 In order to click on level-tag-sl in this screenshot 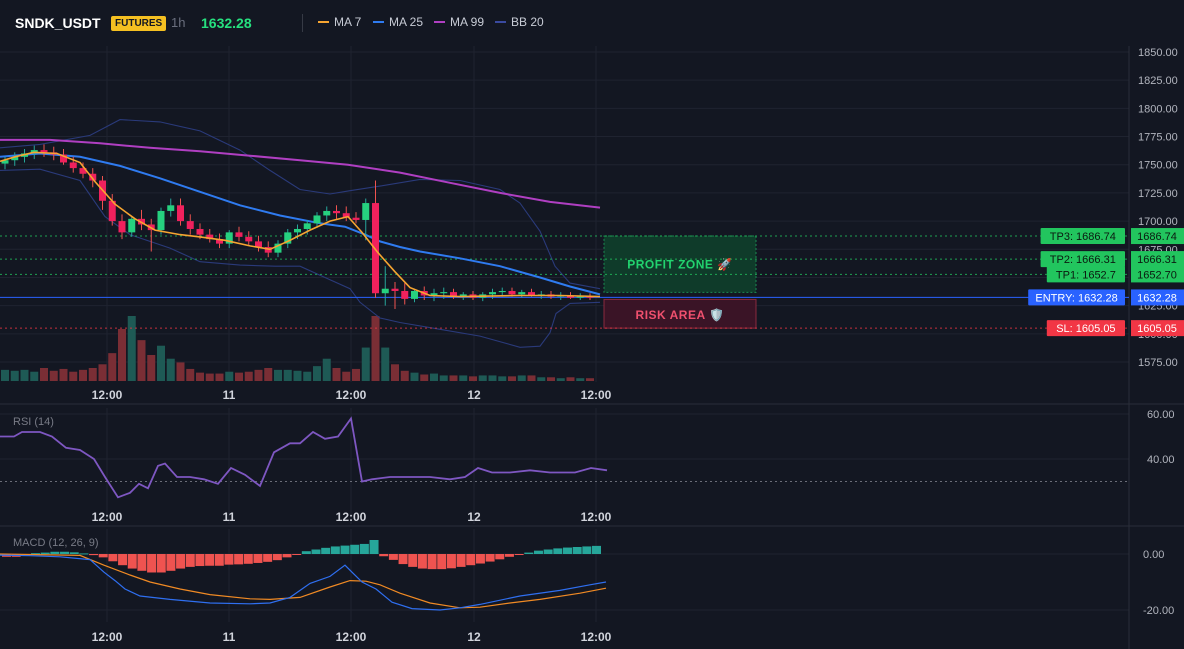, I will do `click(1085, 328)`.